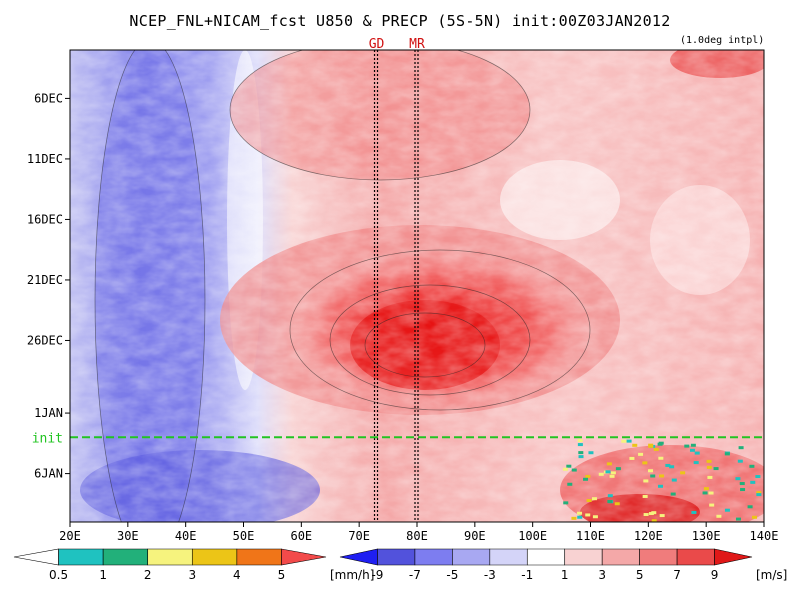 This screenshot has width=800, height=600. What do you see at coordinates (148, 575) in the screenshot?
I see `colorbar-tick-label: 2` at bounding box center [148, 575].